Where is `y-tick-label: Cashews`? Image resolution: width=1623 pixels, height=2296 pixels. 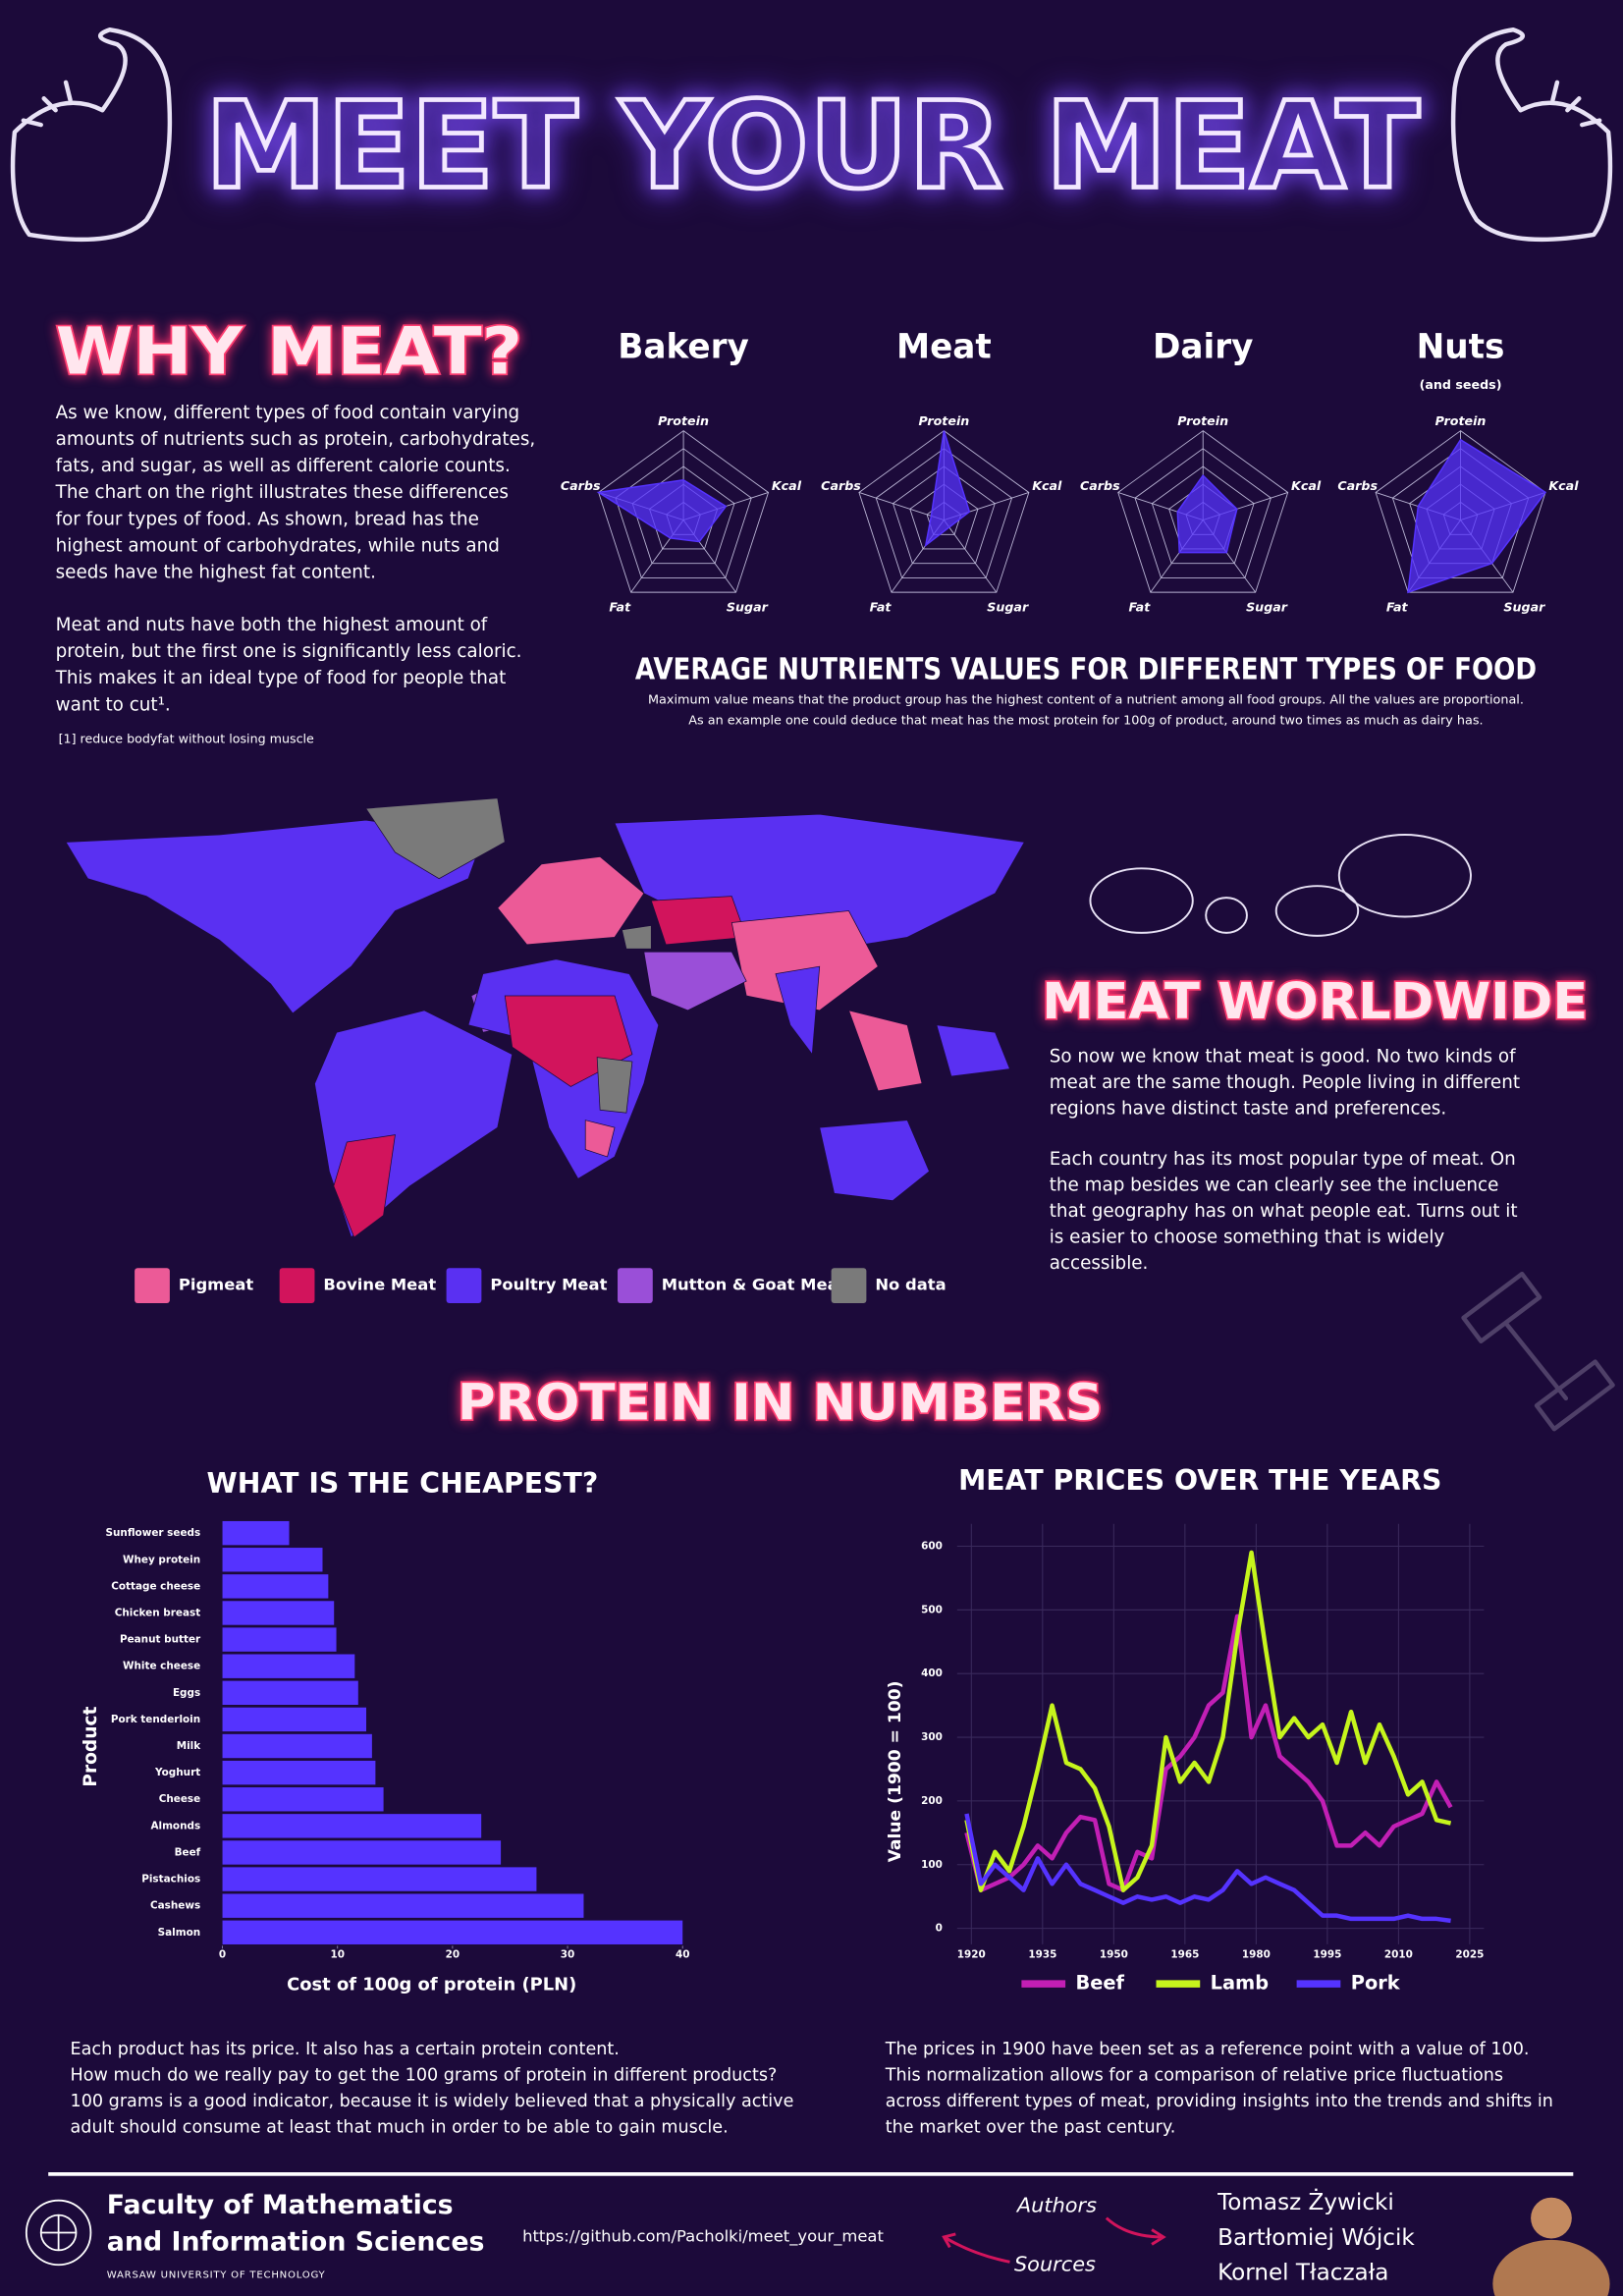
y-tick-label: Cashews is located at coordinates (175, 1906).